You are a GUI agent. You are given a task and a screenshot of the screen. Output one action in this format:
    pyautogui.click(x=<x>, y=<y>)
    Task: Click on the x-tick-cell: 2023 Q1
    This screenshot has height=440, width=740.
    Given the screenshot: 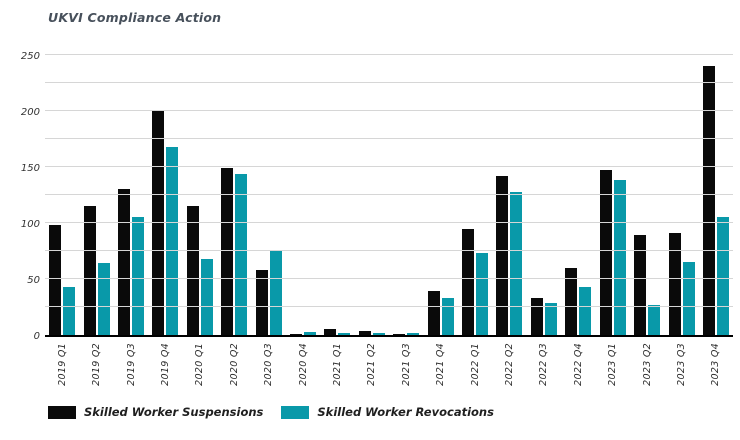 What is the action you would take?
    pyautogui.click(x=613, y=371)
    